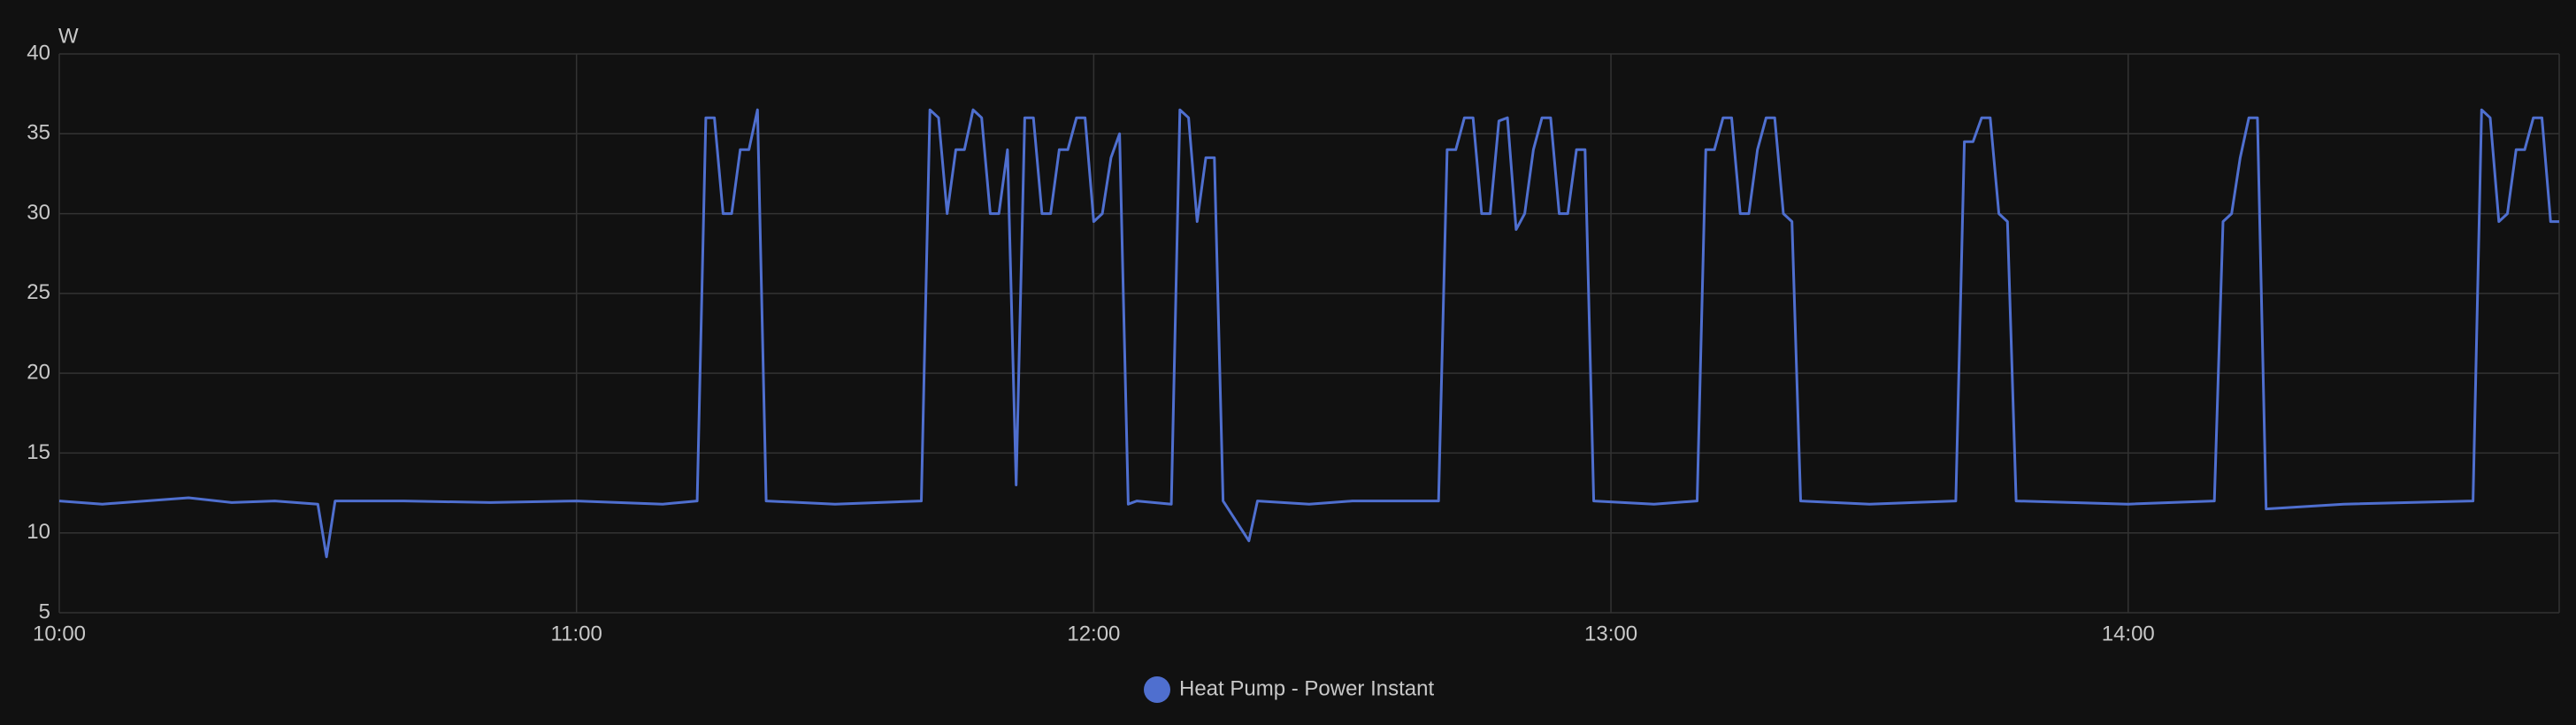 The width and height of the screenshot is (2576, 725). Describe the element at coordinates (44, 611) in the screenshot. I see `y-tick-label: 5` at that location.